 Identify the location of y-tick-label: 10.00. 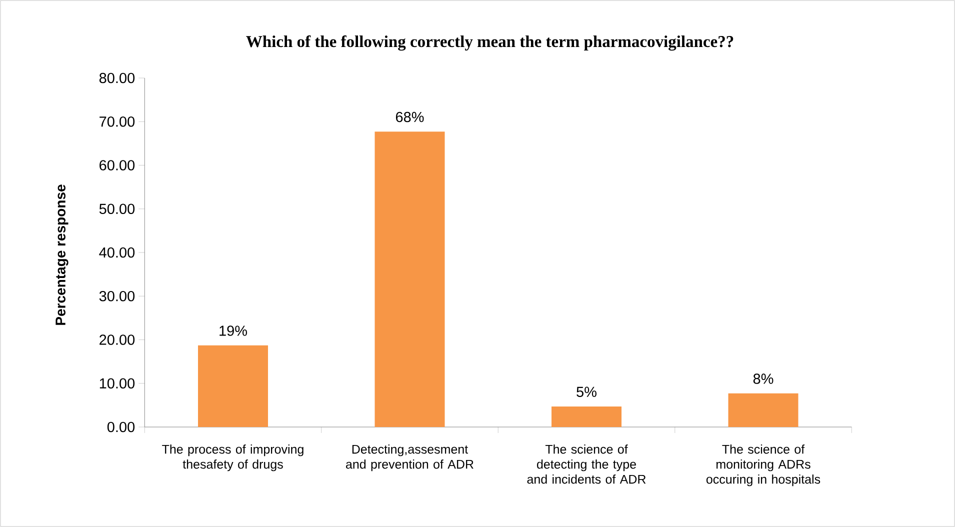
(117, 383).